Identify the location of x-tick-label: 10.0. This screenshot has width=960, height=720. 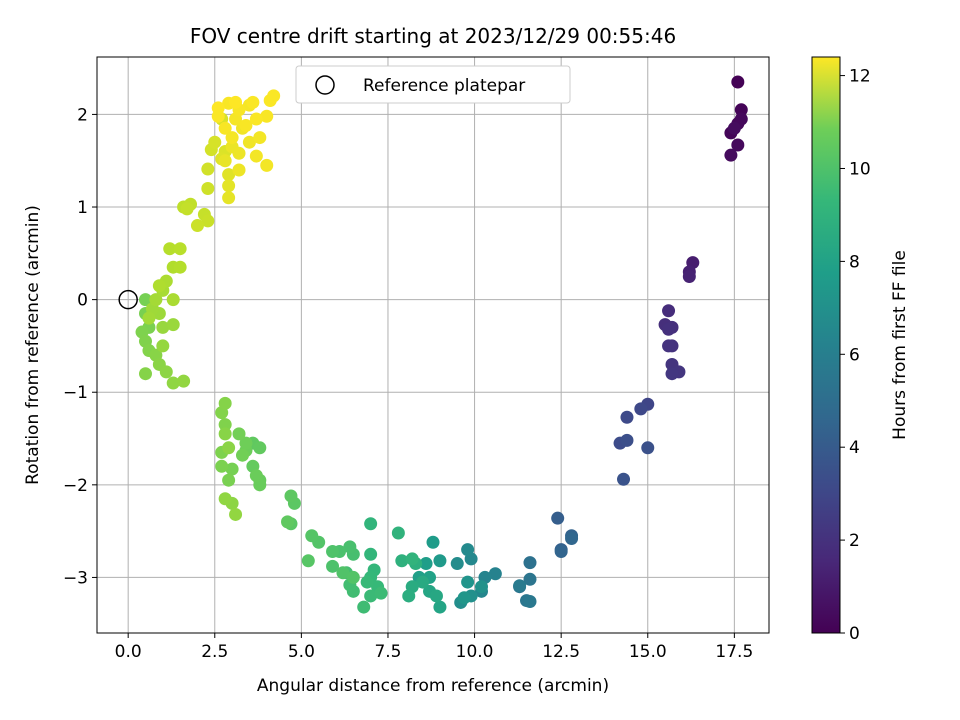
(475, 652).